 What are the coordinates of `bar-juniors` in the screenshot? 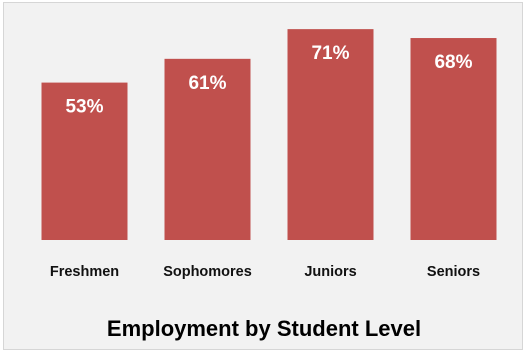 It's located at (330, 134).